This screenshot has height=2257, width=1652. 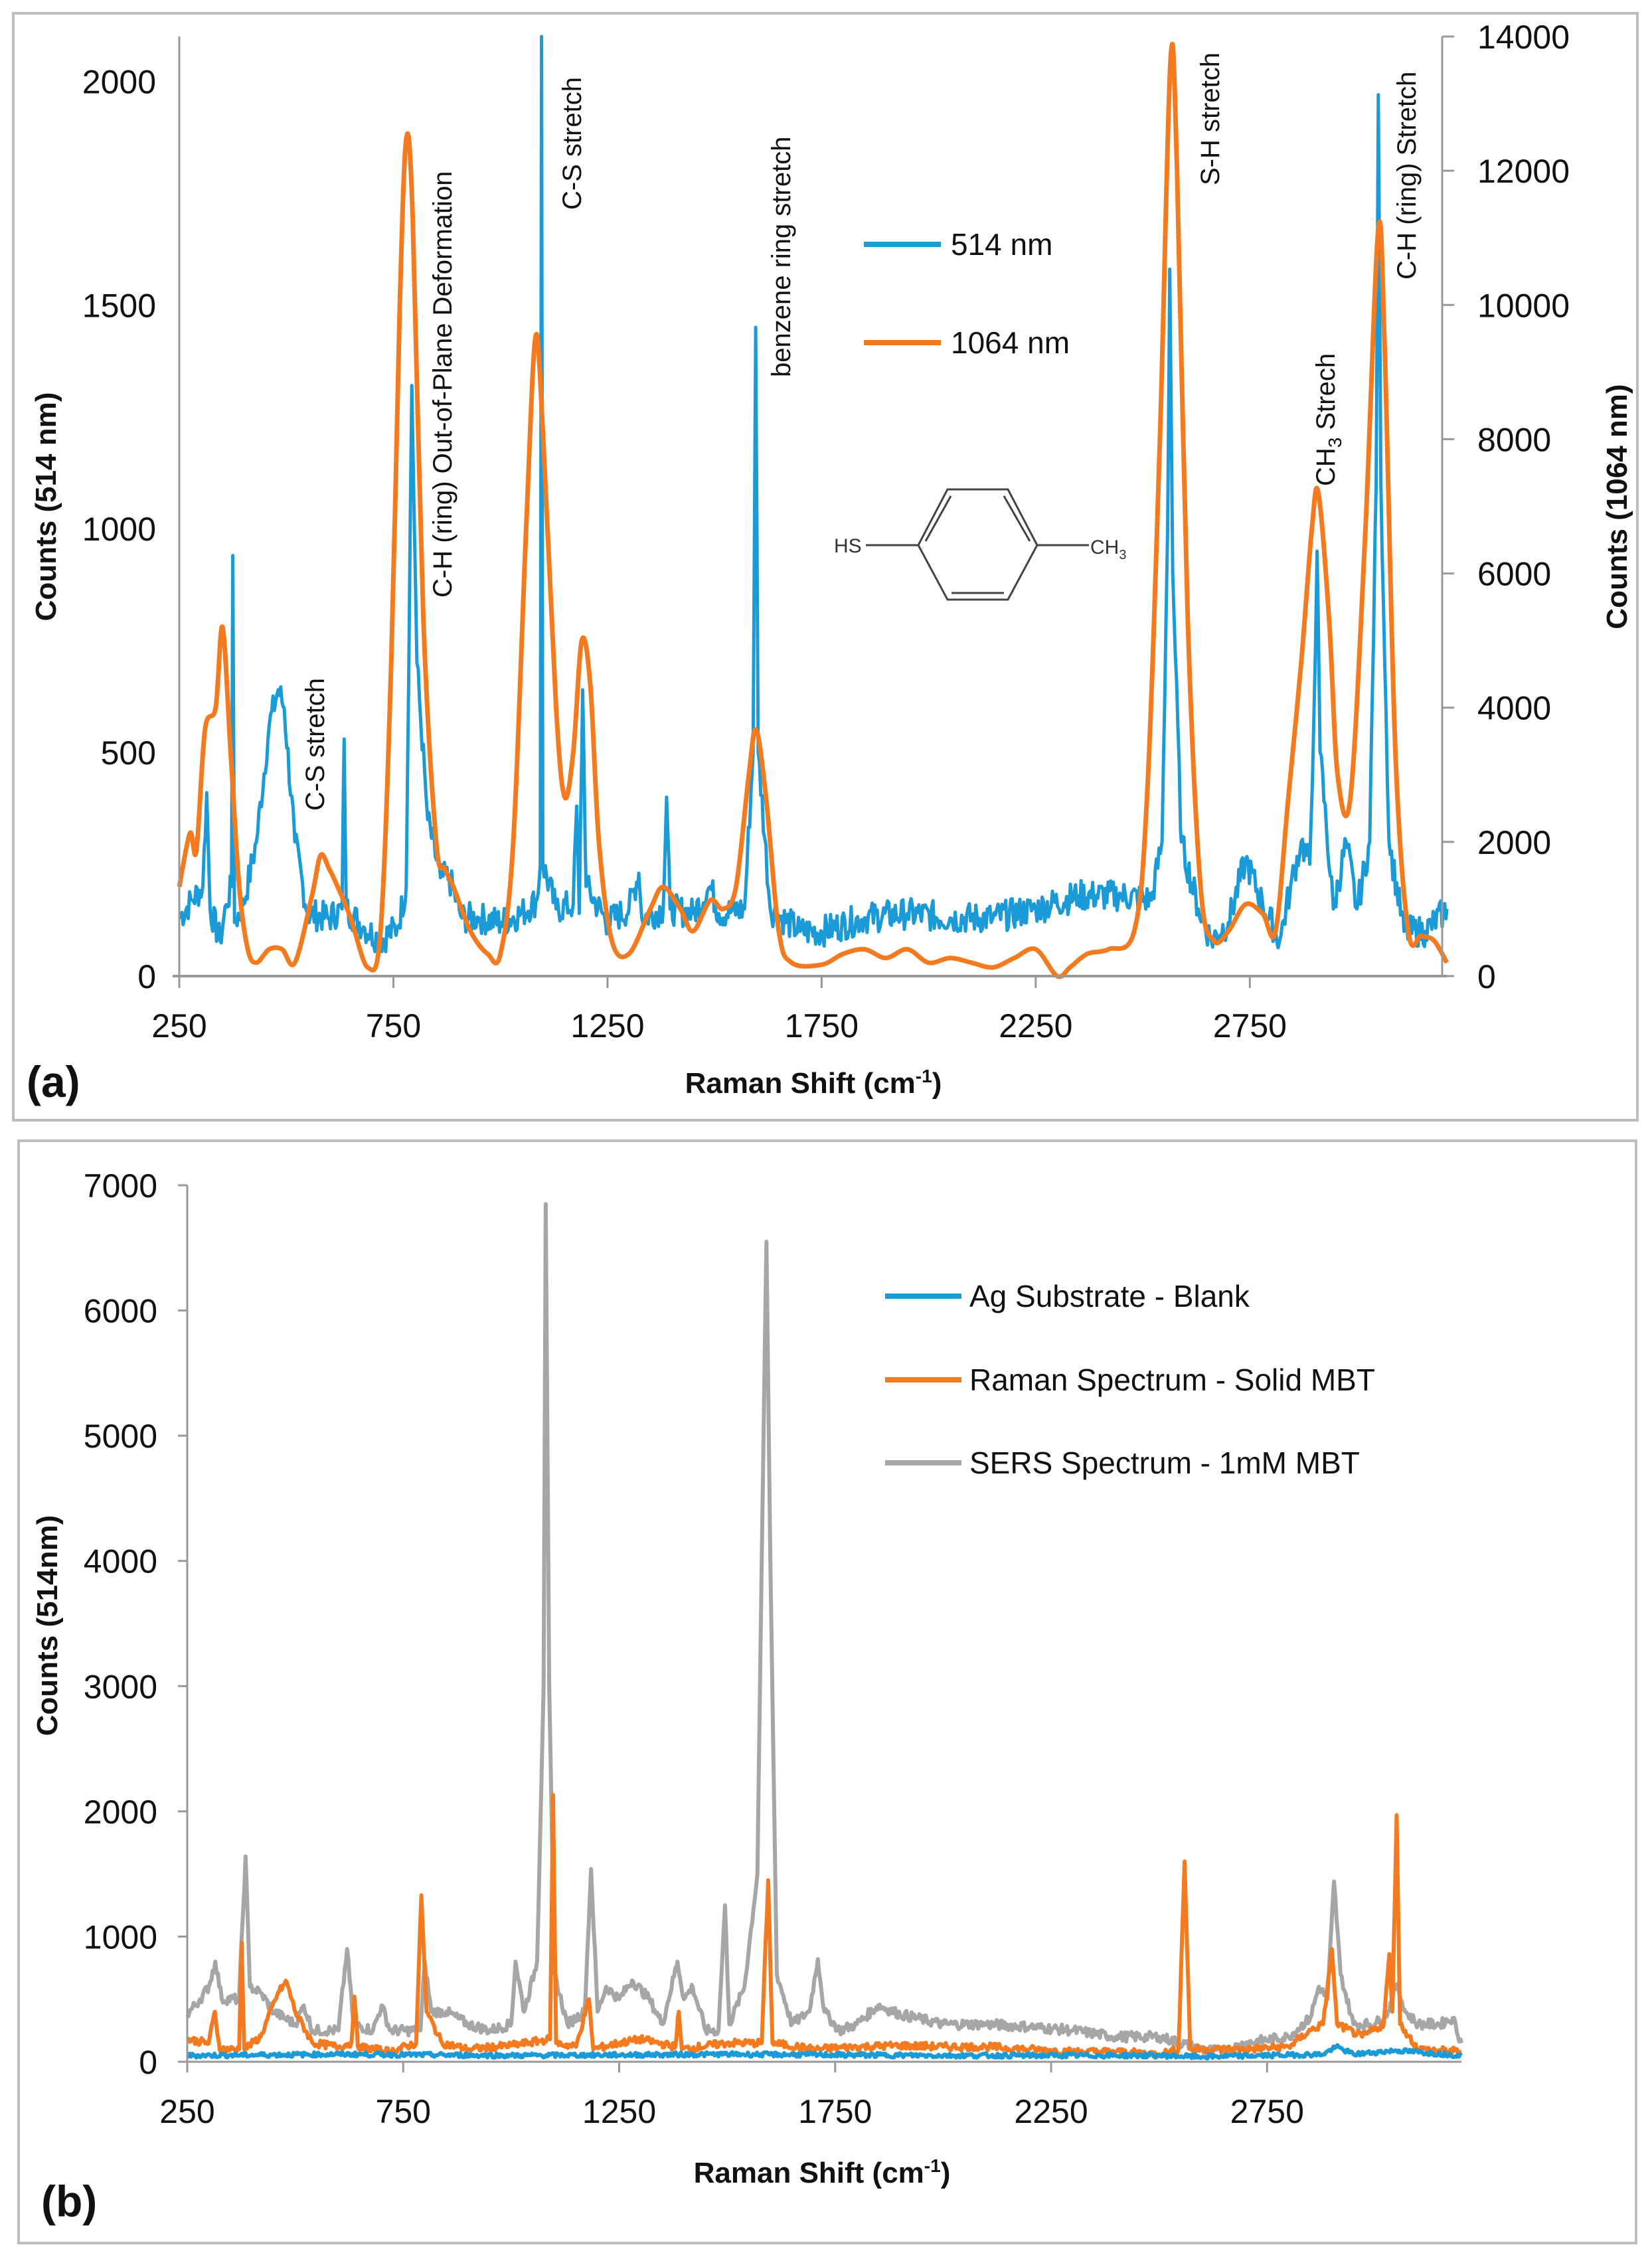 I want to click on y-tick-label-left: 1500, so click(x=119, y=305).